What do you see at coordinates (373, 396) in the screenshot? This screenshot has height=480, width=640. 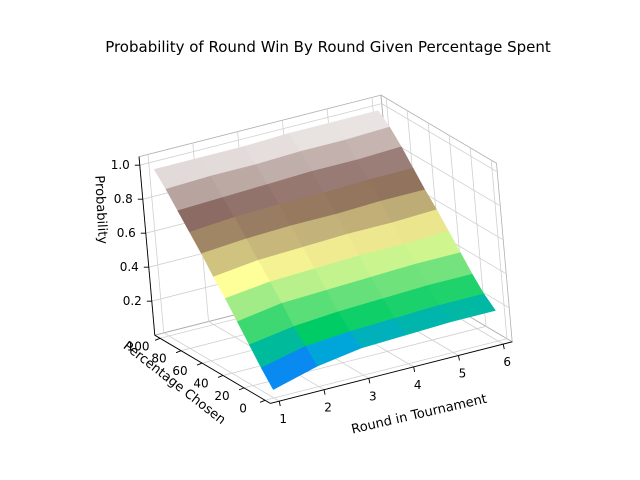 I see `x-tick-label: 3` at bounding box center [373, 396].